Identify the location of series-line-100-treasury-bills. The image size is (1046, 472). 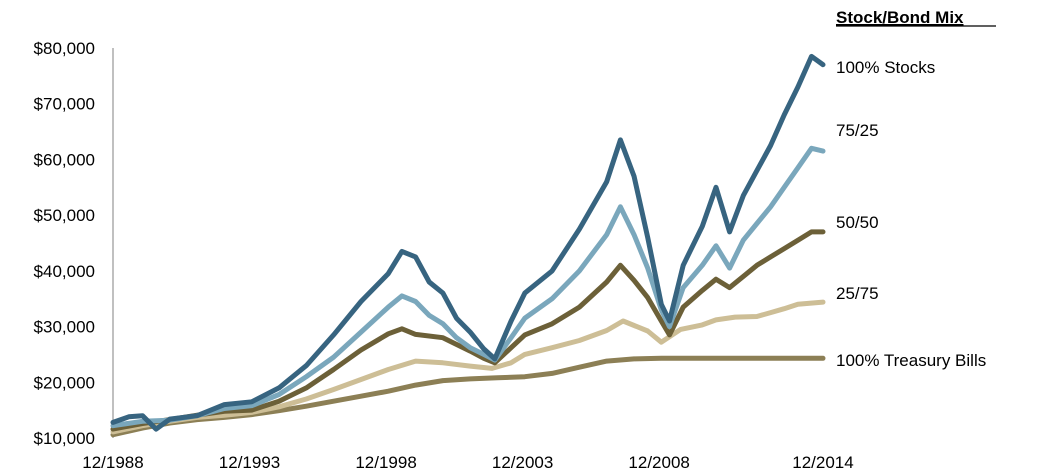
(468, 396).